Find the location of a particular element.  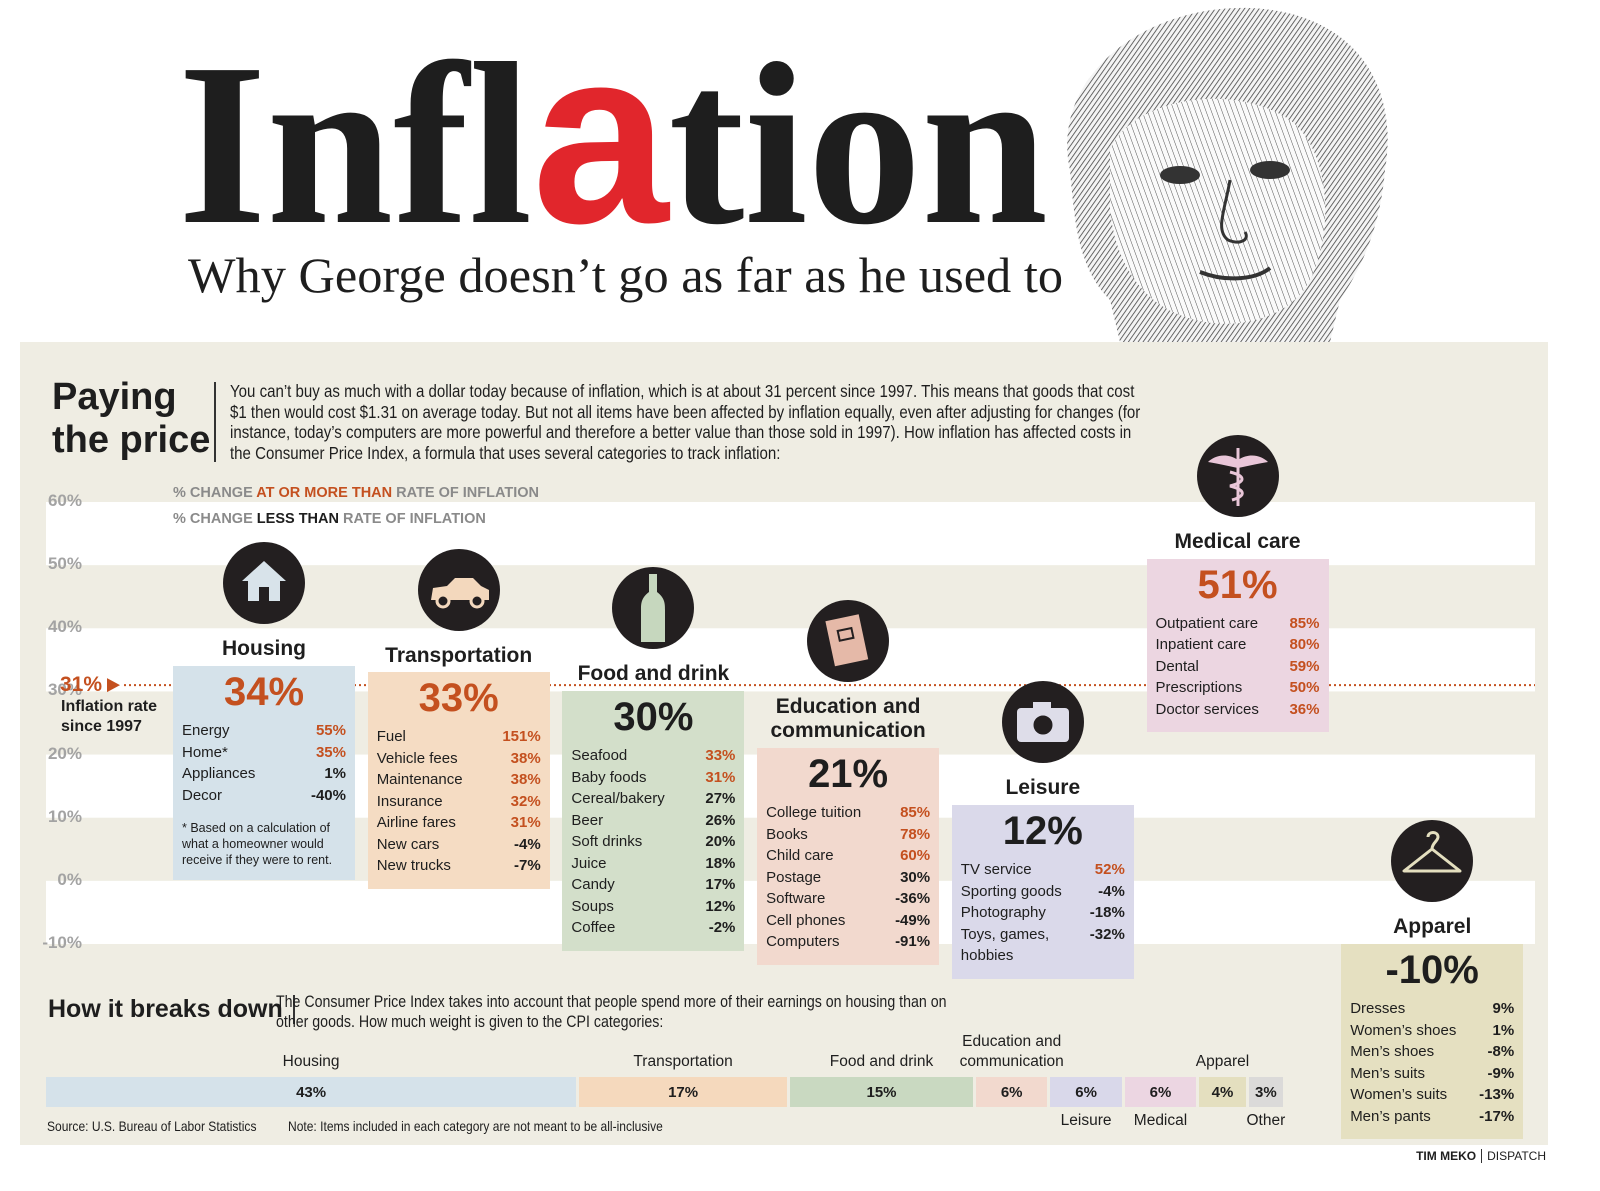

legend-text: RATE OF INFLATION is located at coordinates (465, 493).